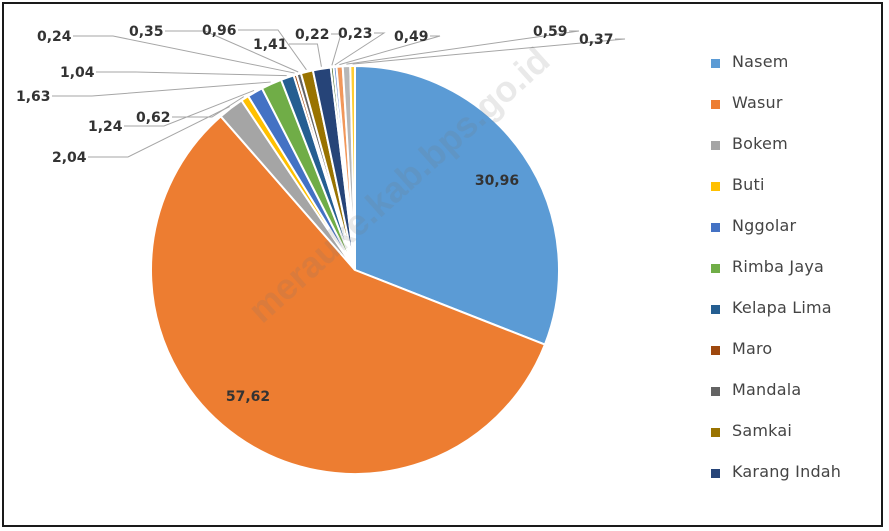 The height and width of the screenshot is (531, 889). What do you see at coordinates (748, 184) in the screenshot?
I see `legend-label: Buti` at bounding box center [748, 184].